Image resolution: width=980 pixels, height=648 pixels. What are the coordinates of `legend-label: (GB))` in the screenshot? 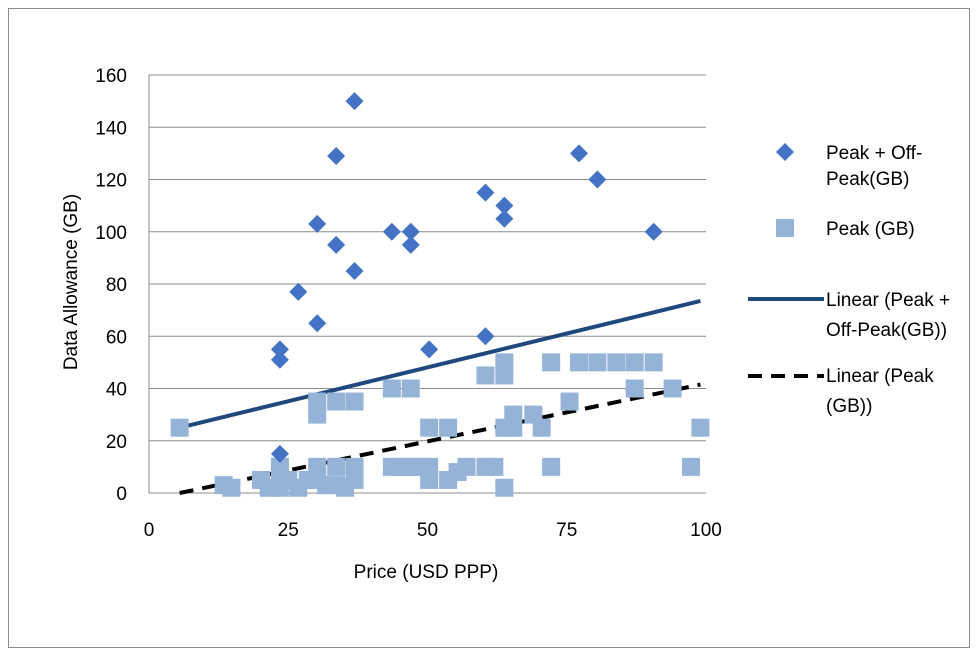 It's located at (849, 406).